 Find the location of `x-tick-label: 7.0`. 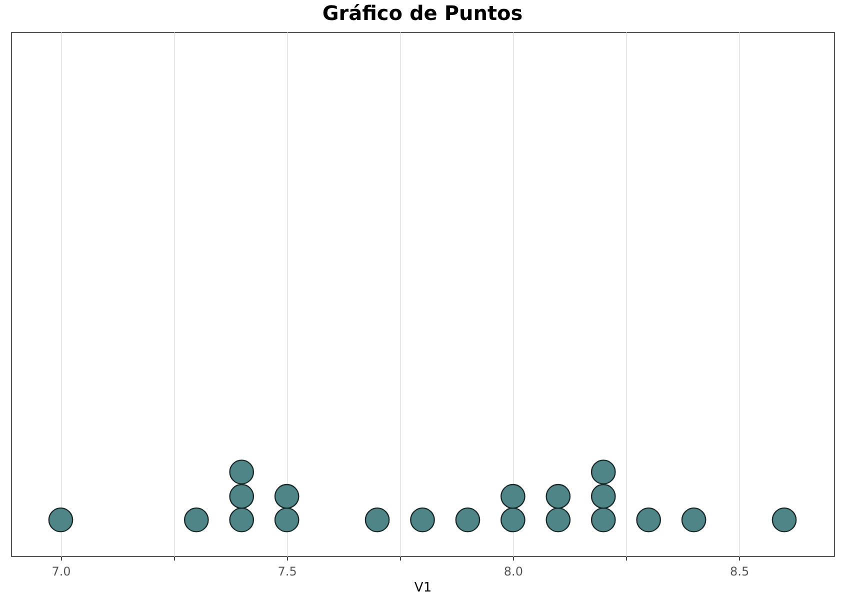

x-tick-label: 7.0 is located at coordinates (61, 571).